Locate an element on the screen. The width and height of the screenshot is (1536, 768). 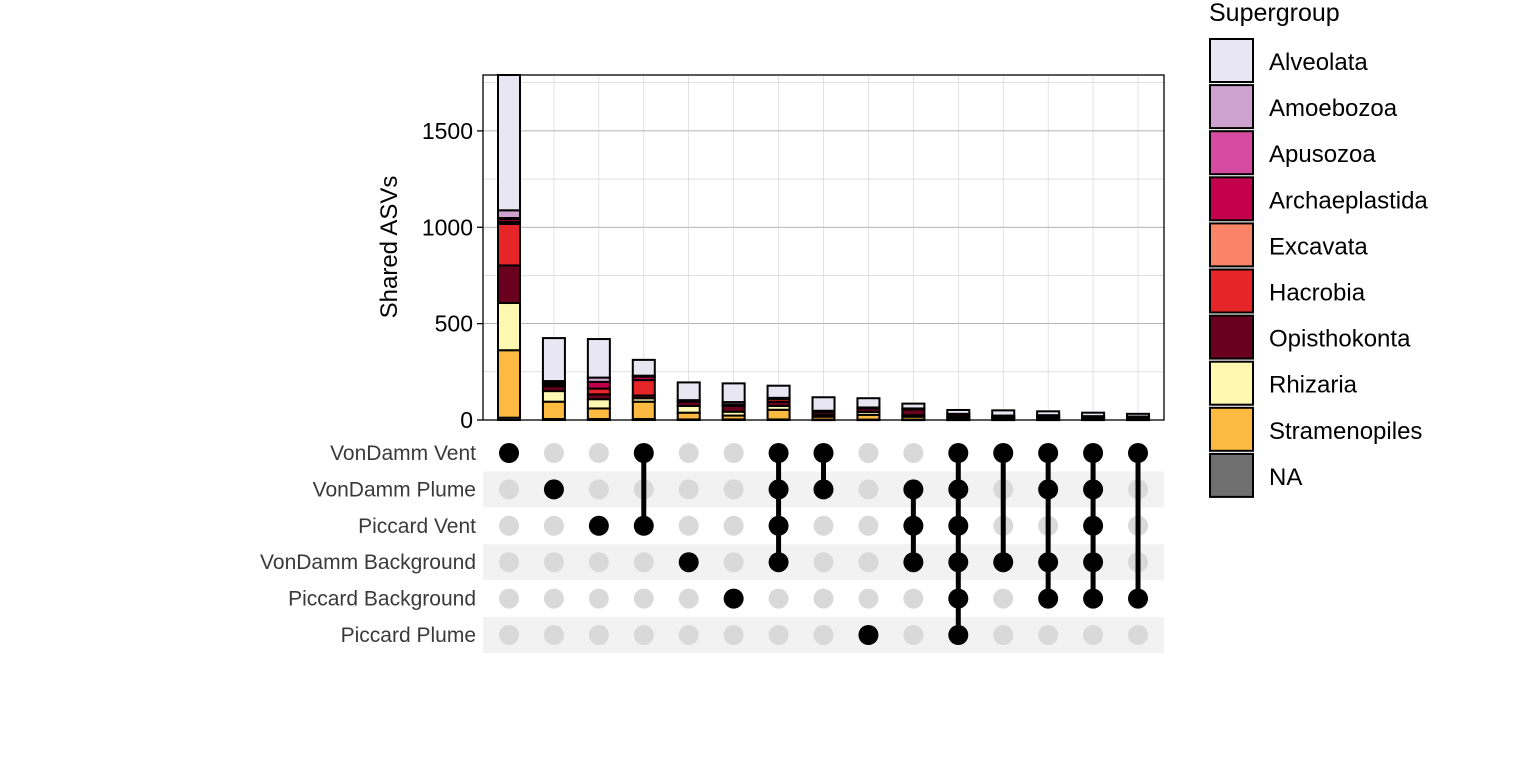
legend-label: NA is located at coordinates (1285, 477).